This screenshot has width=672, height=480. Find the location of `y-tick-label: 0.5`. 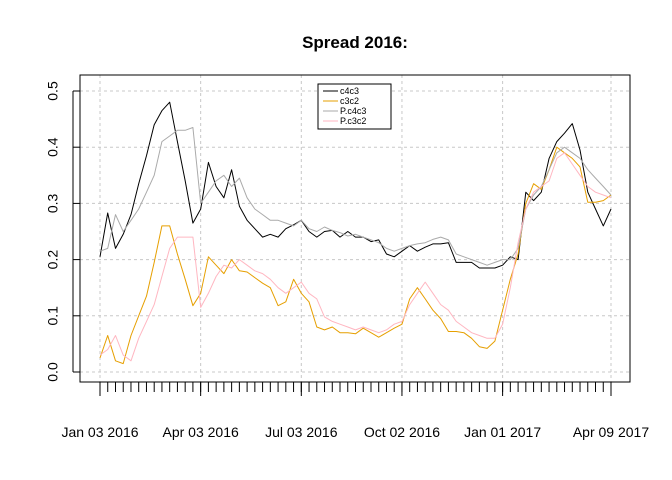

y-tick-label: 0.5 is located at coordinates (53, 91).